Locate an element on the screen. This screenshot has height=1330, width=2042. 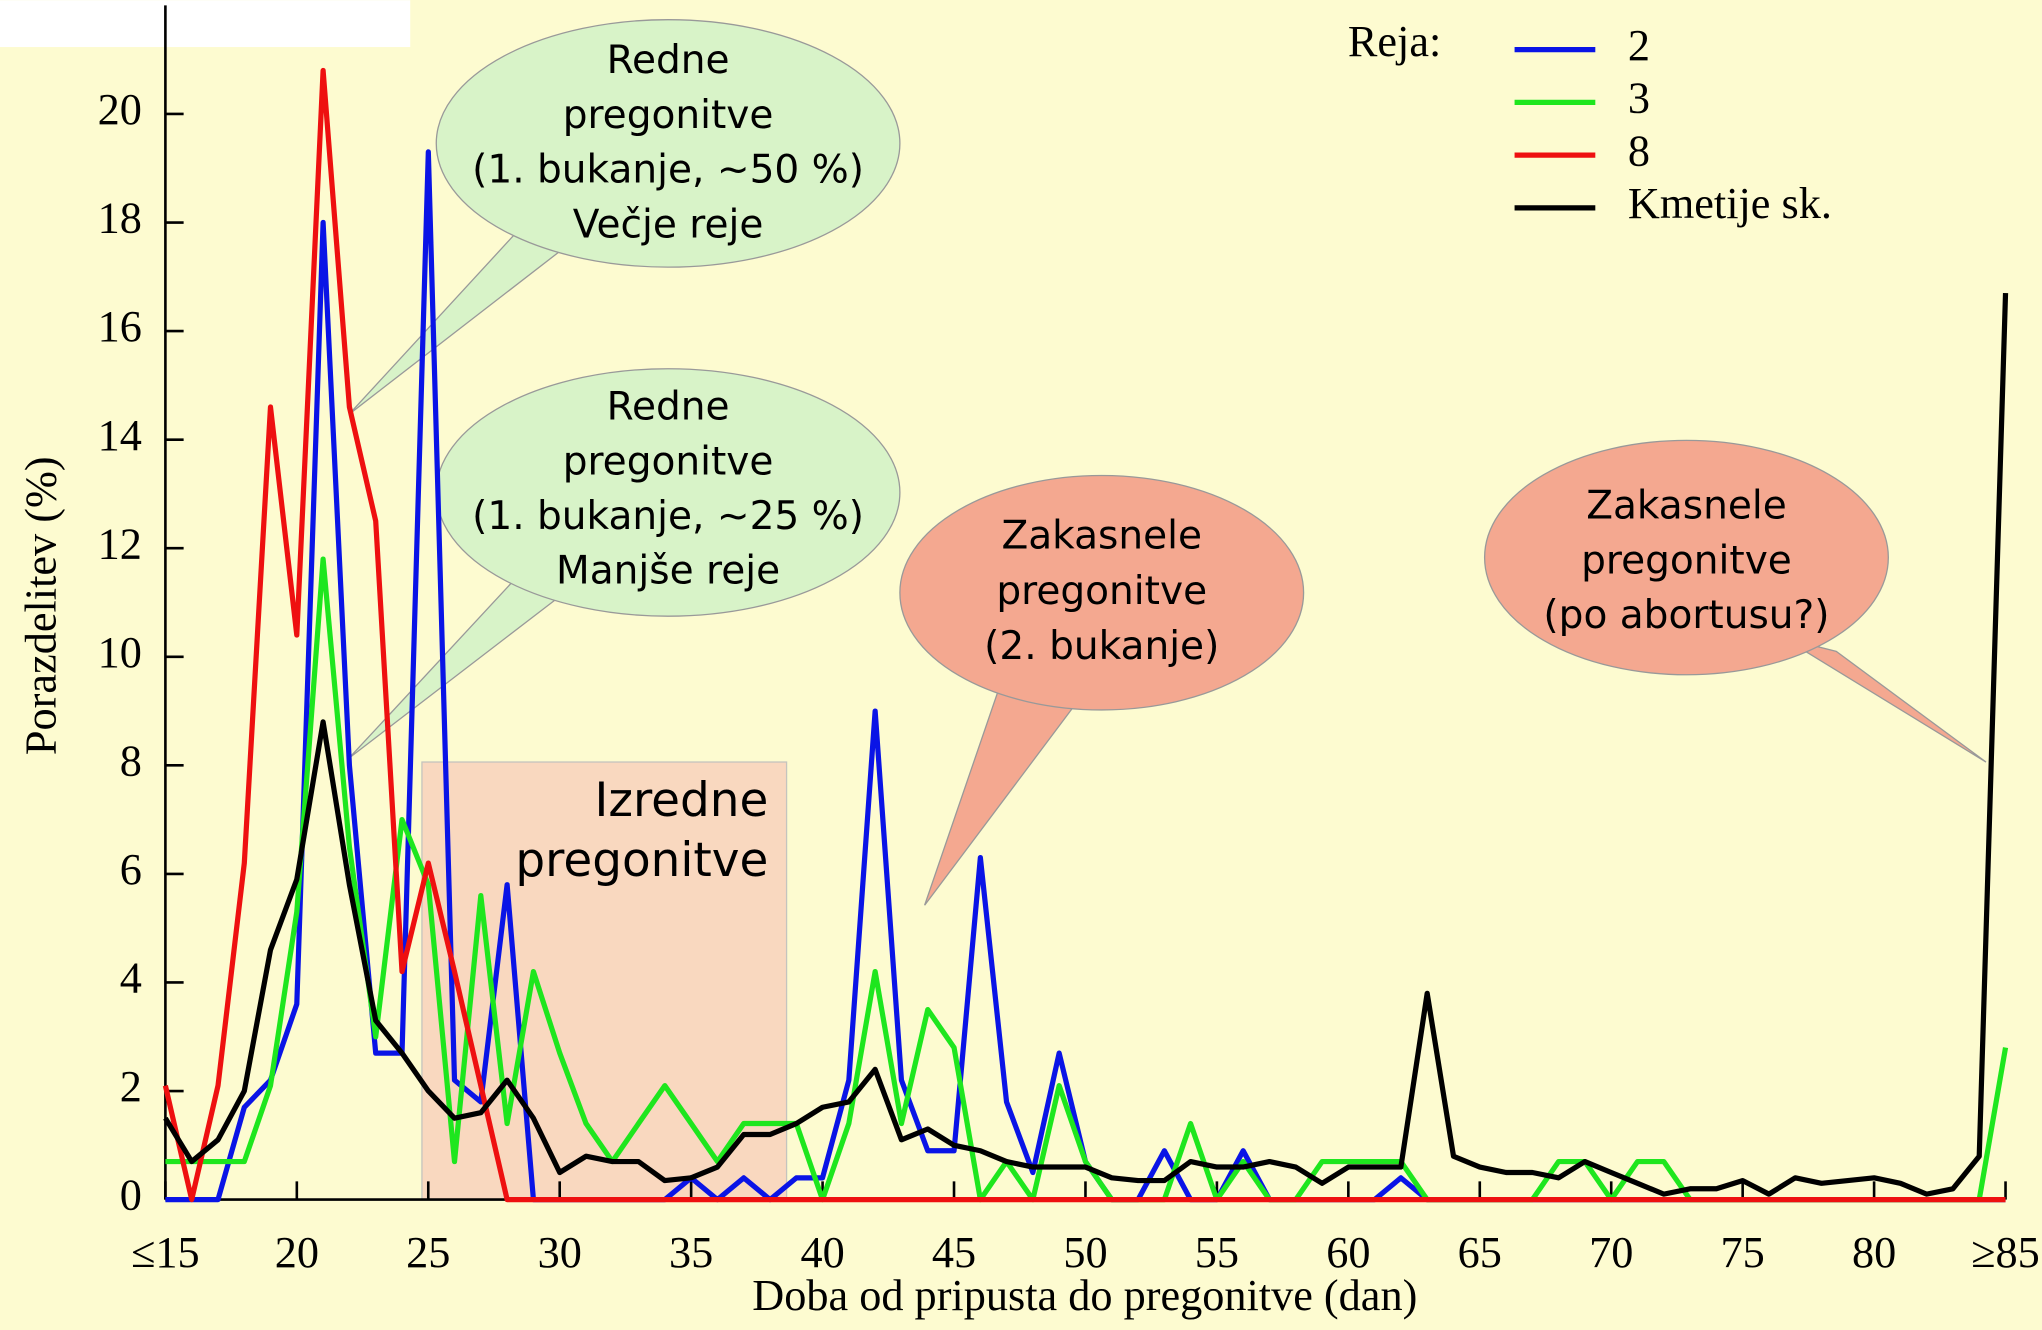
annotation-text: (2. bukanje) is located at coordinates (1101, 646).